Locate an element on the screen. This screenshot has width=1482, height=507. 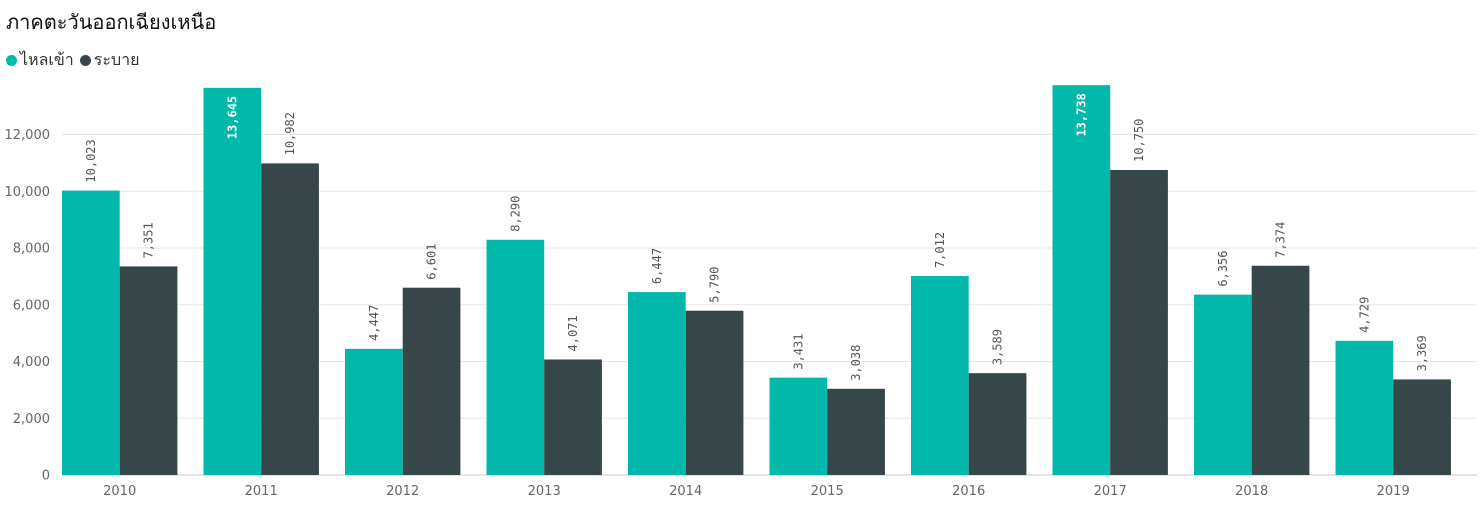
y-tick-label-0: 0 is located at coordinates (46, 476).